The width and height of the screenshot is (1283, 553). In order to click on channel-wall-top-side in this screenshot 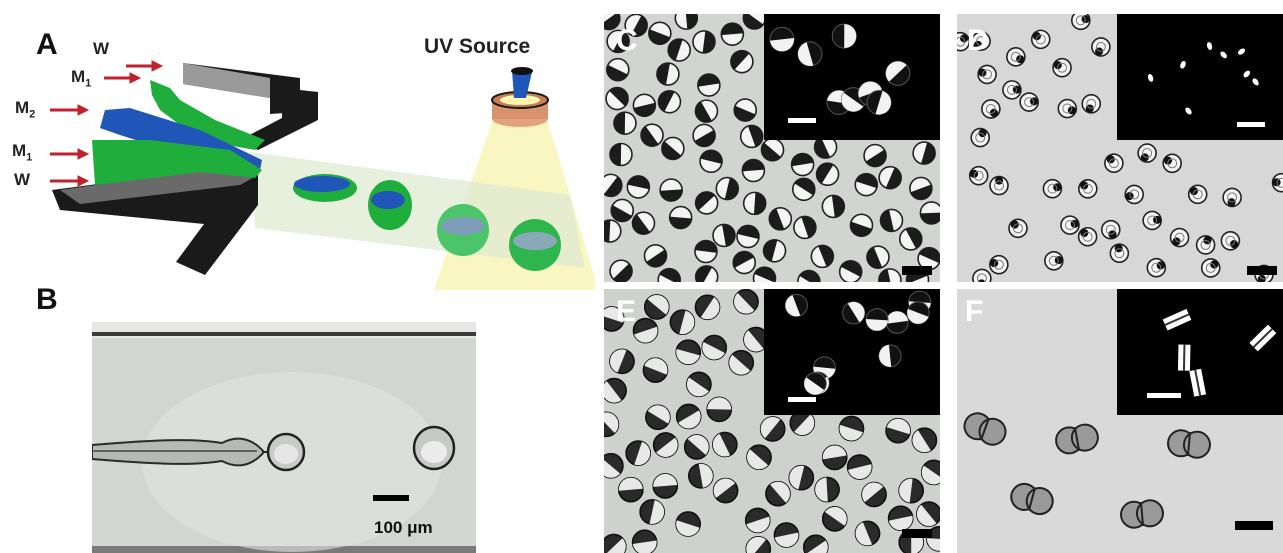, I will do `click(226, 80)`.